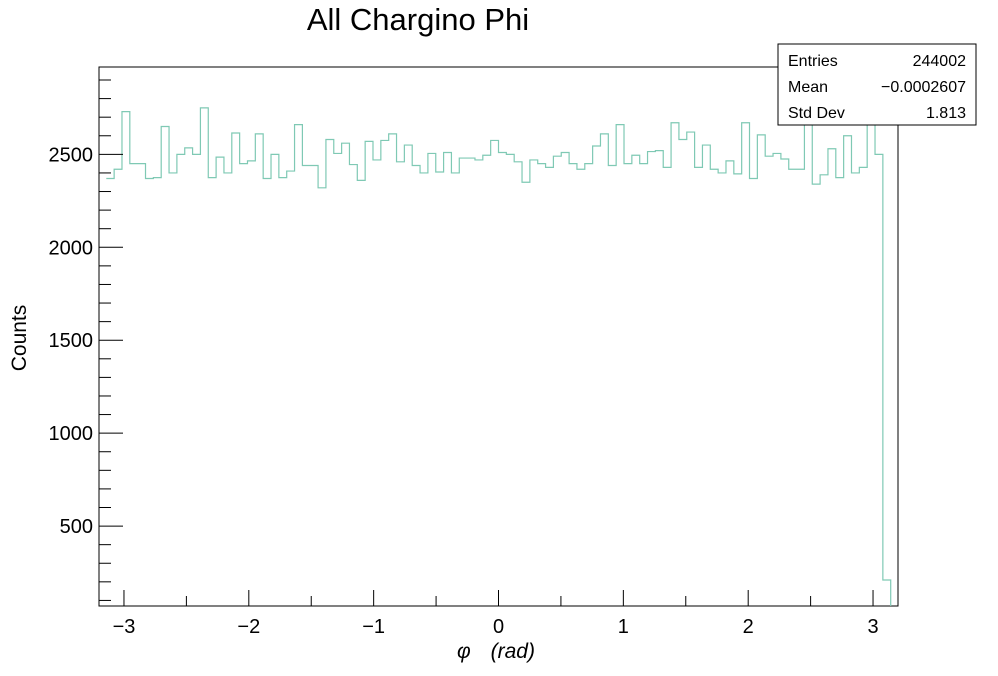 This screenshot has width=998, height=676. Describe the element at coordinates (19, 338) in the screenshot. I see `y-axis-title: Counts` at that location.